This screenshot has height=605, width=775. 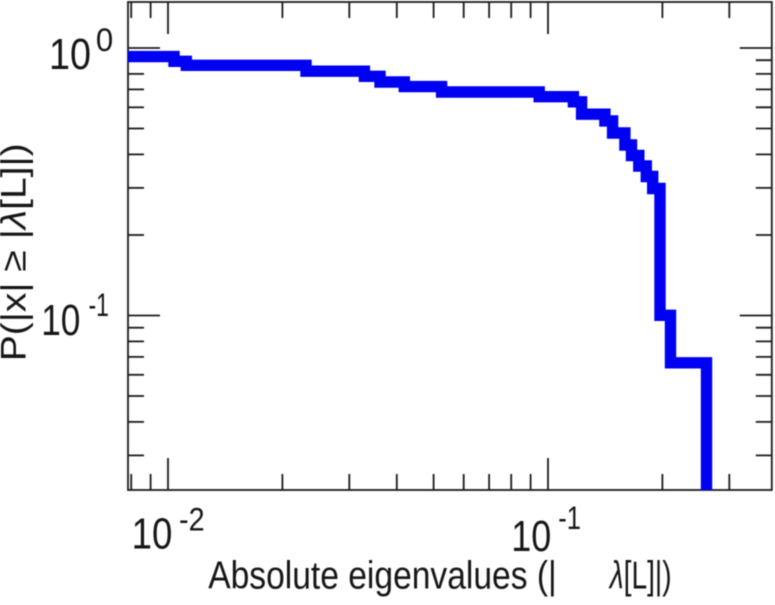 I want to click on svg-text: λ[L]|), so click(x=639, y=575).